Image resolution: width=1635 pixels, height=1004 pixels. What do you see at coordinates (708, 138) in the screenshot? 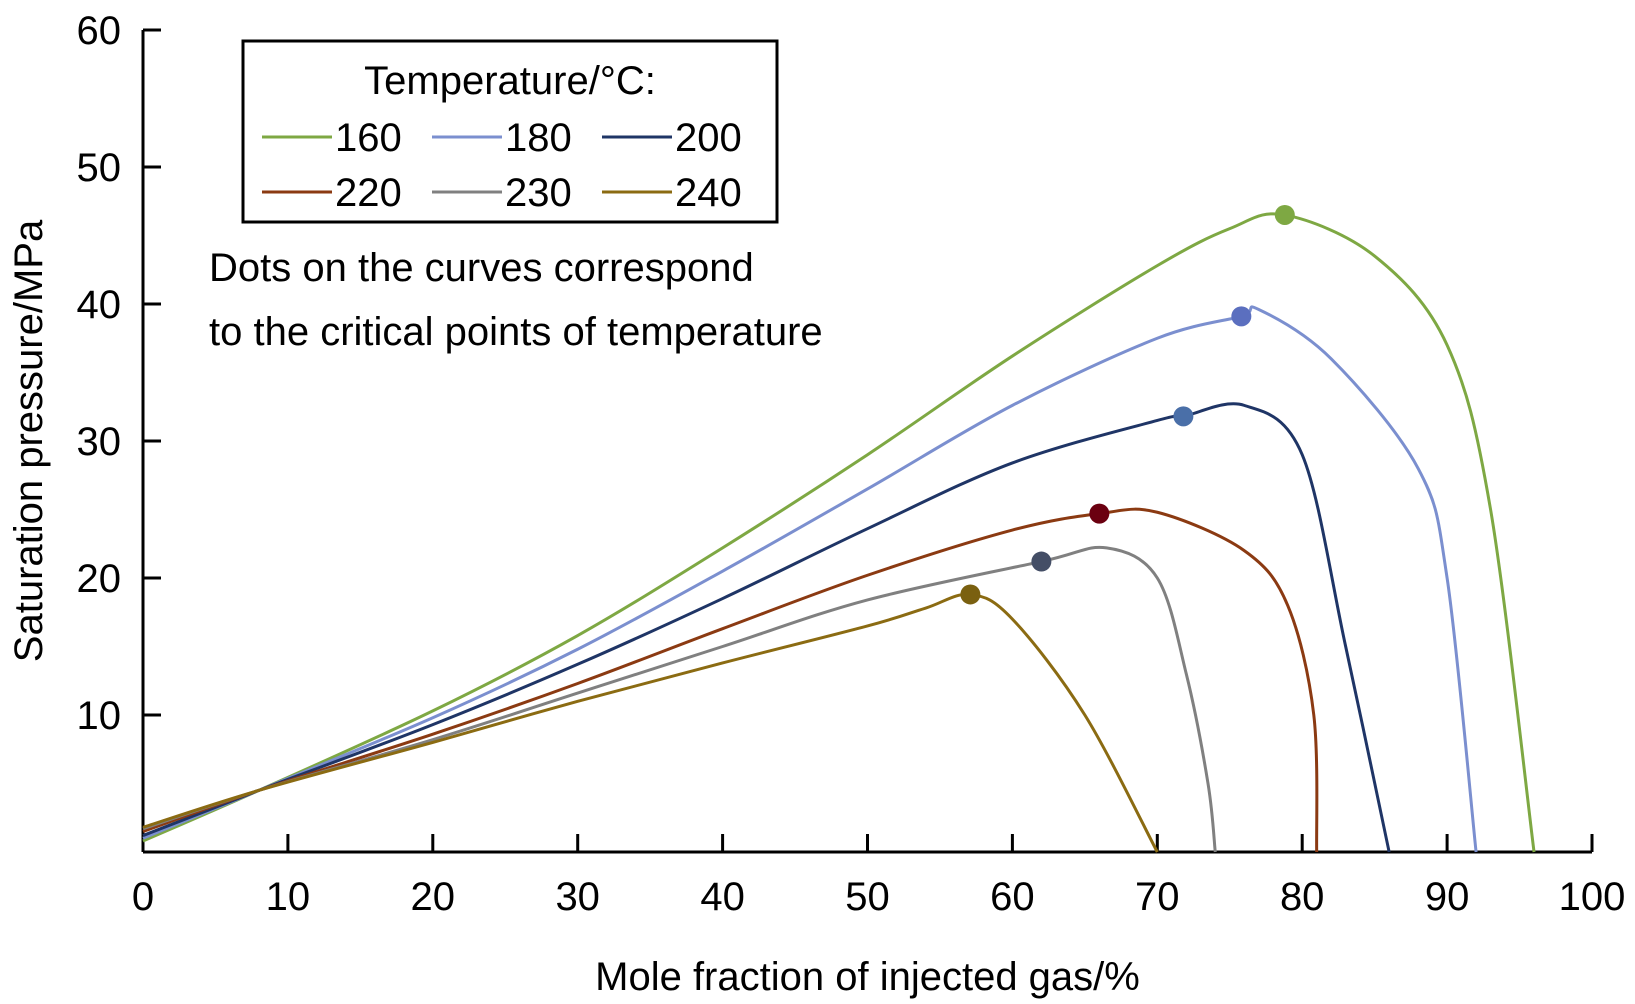
I see `legend-label-200: 200` at bounding box center [708, 138].